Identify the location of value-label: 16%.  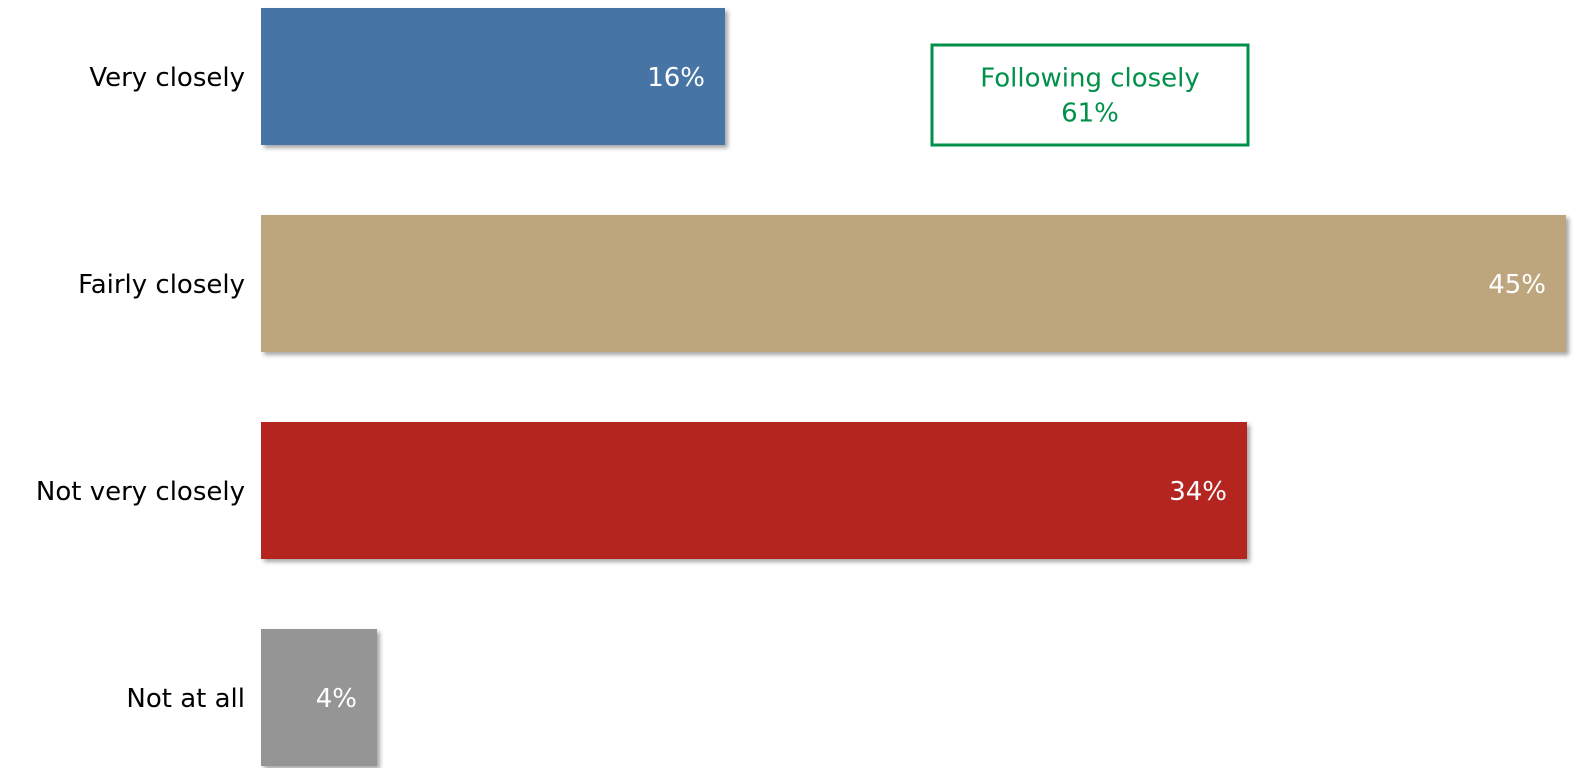
(676, 78).